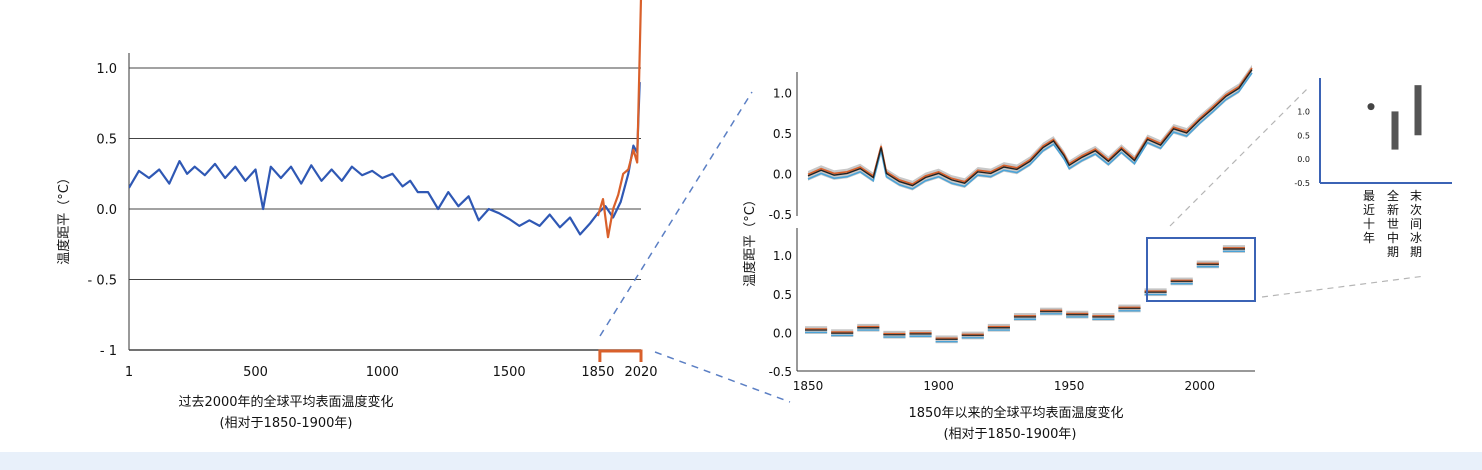 Image resolution: width=1482 pixels, height=470 pixels. What do you see at coordinates (1302, 183) in the screenshot?
I see `inset-y-tick-label: -0.5` at bounding box center [1302, 183].